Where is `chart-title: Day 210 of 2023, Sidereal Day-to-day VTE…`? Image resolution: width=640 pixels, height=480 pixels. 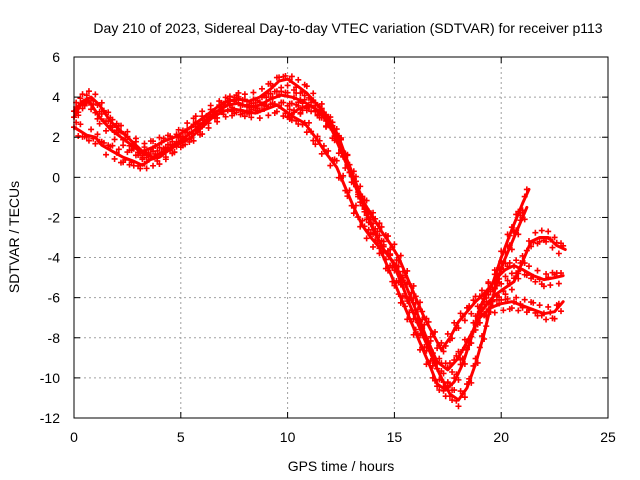 chart-title: Day 210 of 2023, Sidereal Day-to-day VTE… is located at coordinates (347, 28).